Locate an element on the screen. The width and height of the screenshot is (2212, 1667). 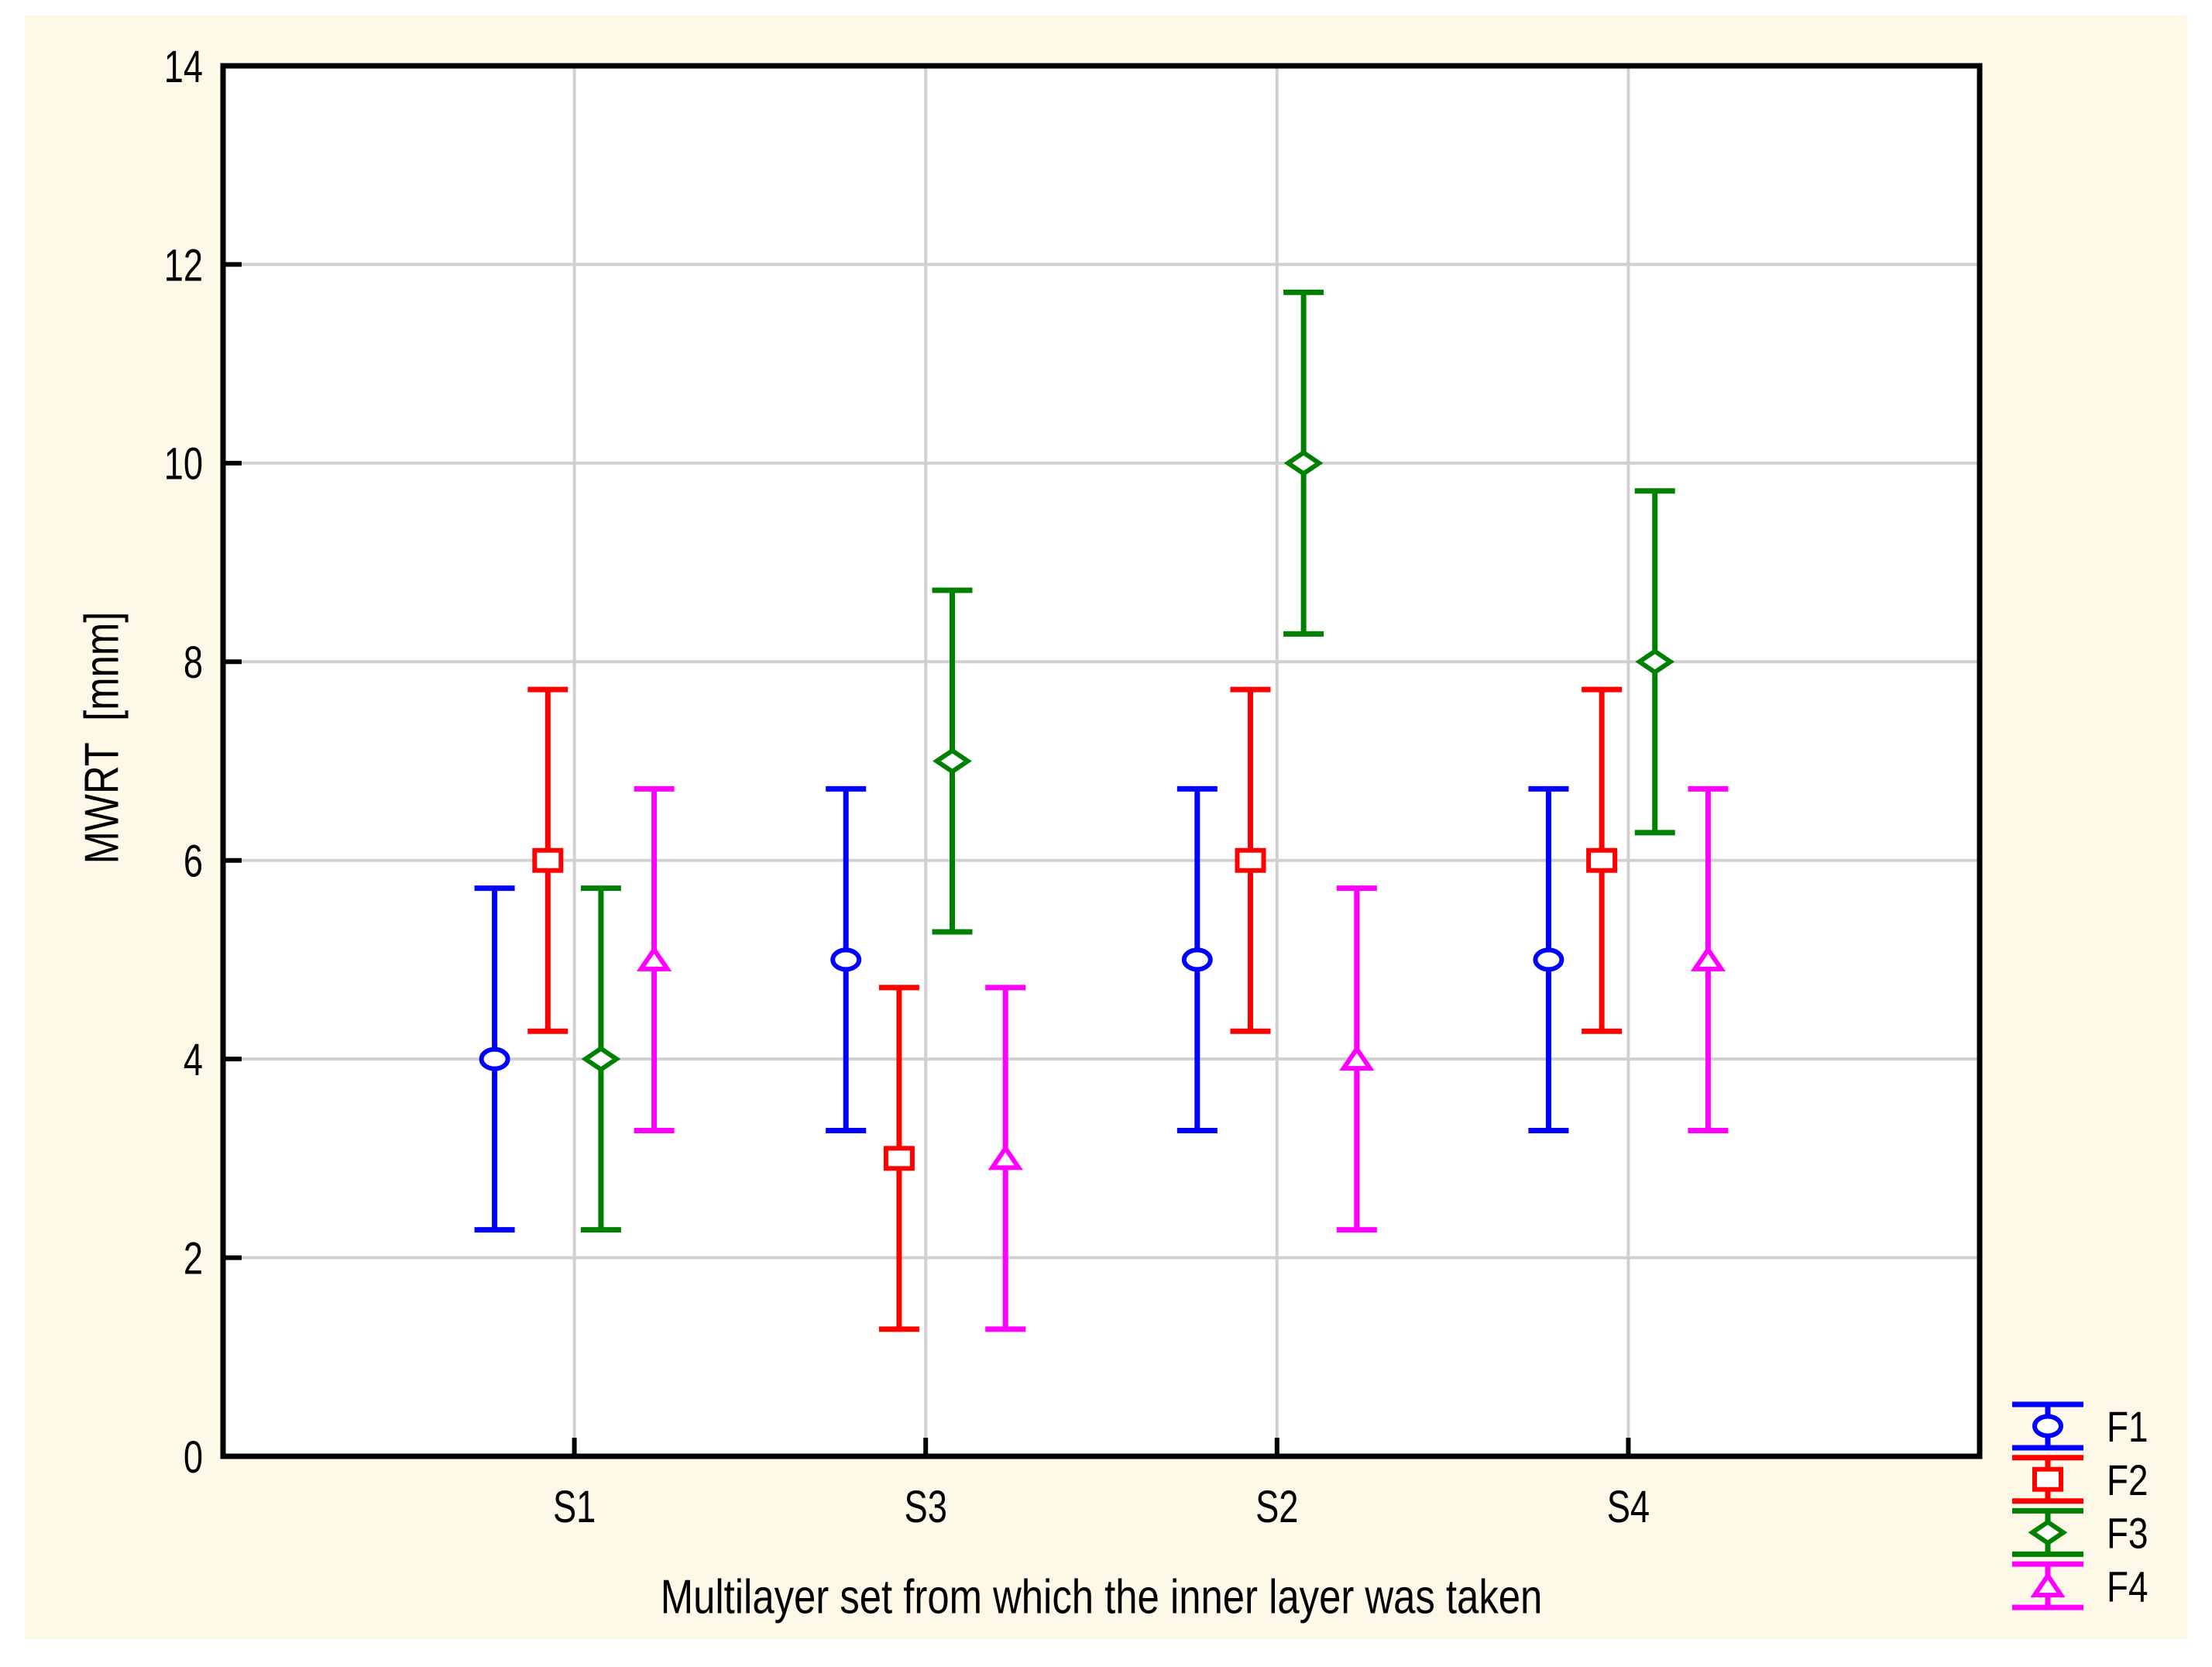
errorbar-F4-S3 is located at coordinates (1005, 1159).